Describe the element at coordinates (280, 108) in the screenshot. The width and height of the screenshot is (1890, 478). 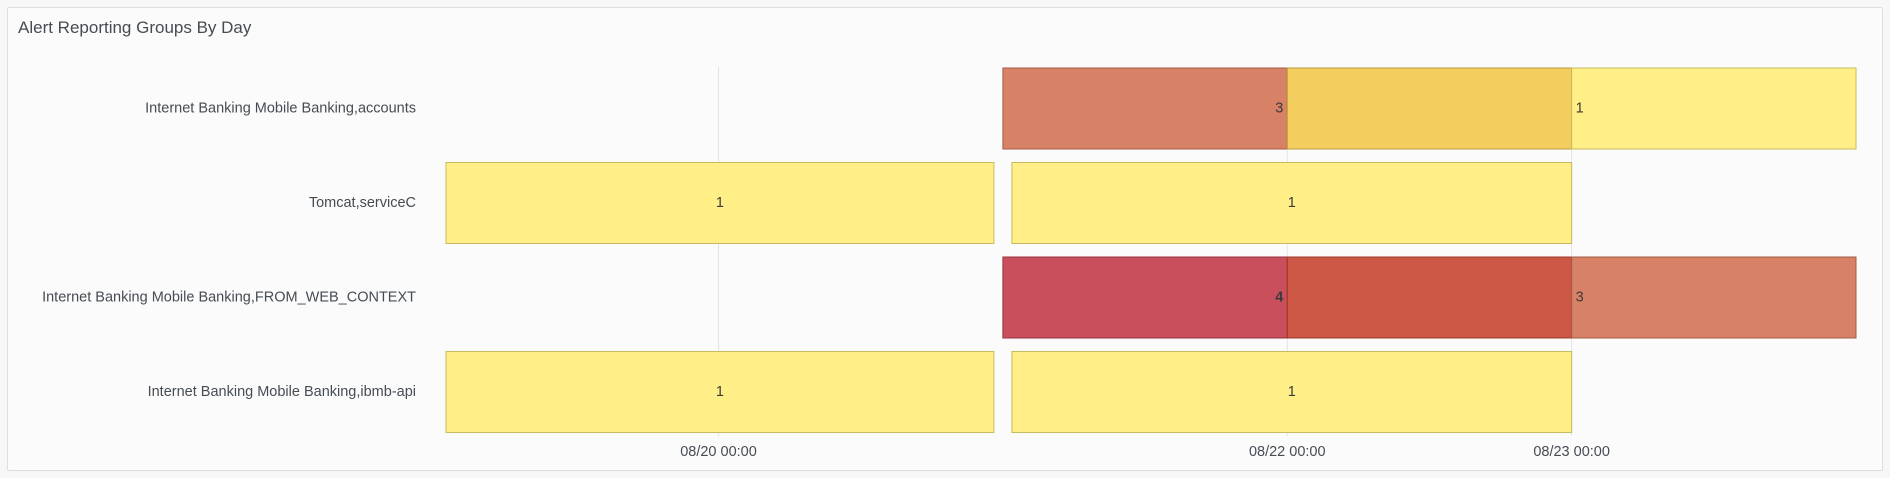
I see `row-label: Internet Banking Mobile Banking,accounts` at that location.